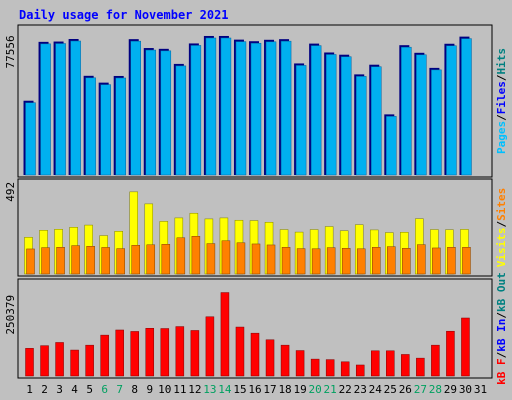  What do you see at coordinates (89, 389) in the screenshot?
I see `x-tick-label: 5` at bounding box center [89, 389].